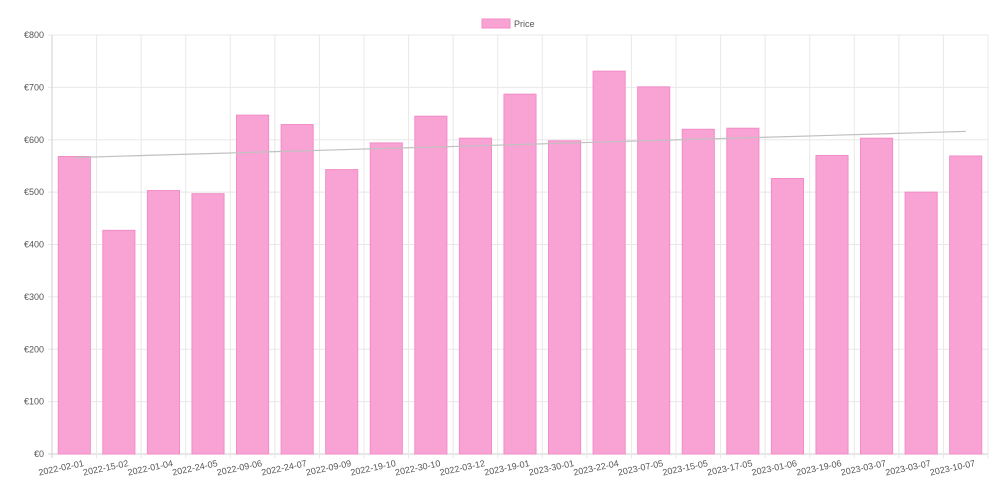 Image resolution: width=1000 pixels, height=498 pixels. I want to click on trend-line-series, so click(520, 144).